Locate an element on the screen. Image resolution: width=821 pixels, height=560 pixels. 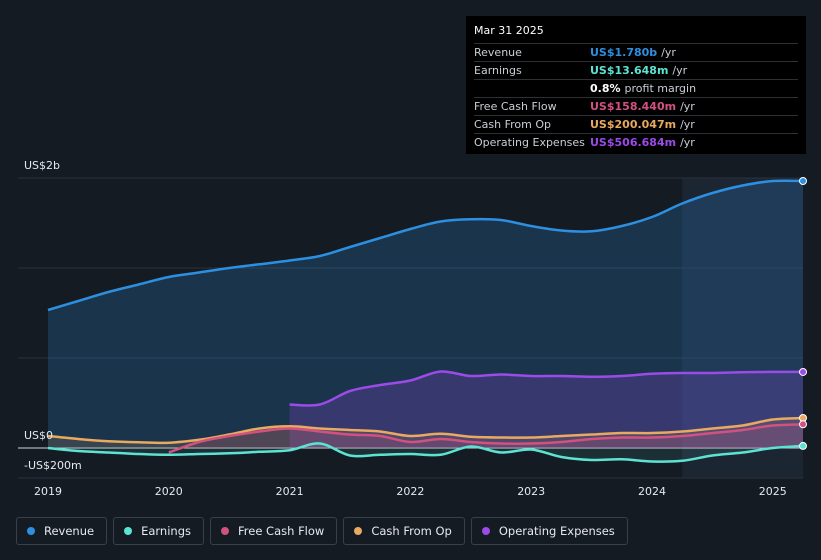
opex-area is located at coordinates (546, 409).